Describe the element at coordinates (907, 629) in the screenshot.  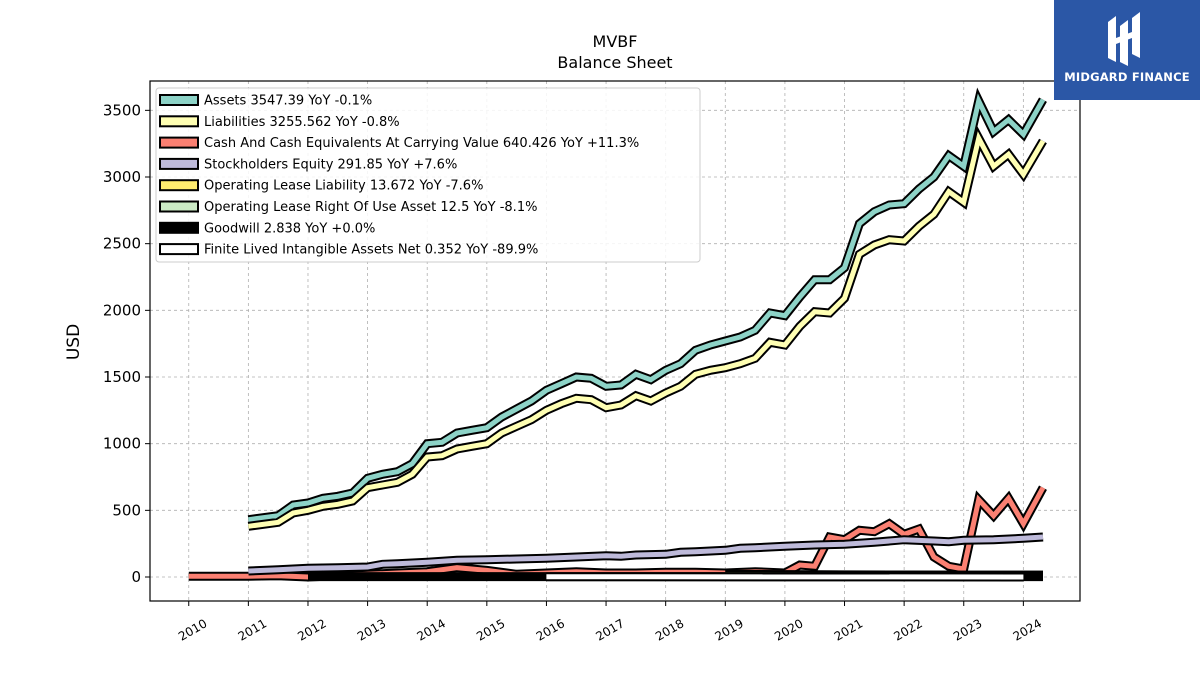
I see `x-tick-label: 2022` at that location.